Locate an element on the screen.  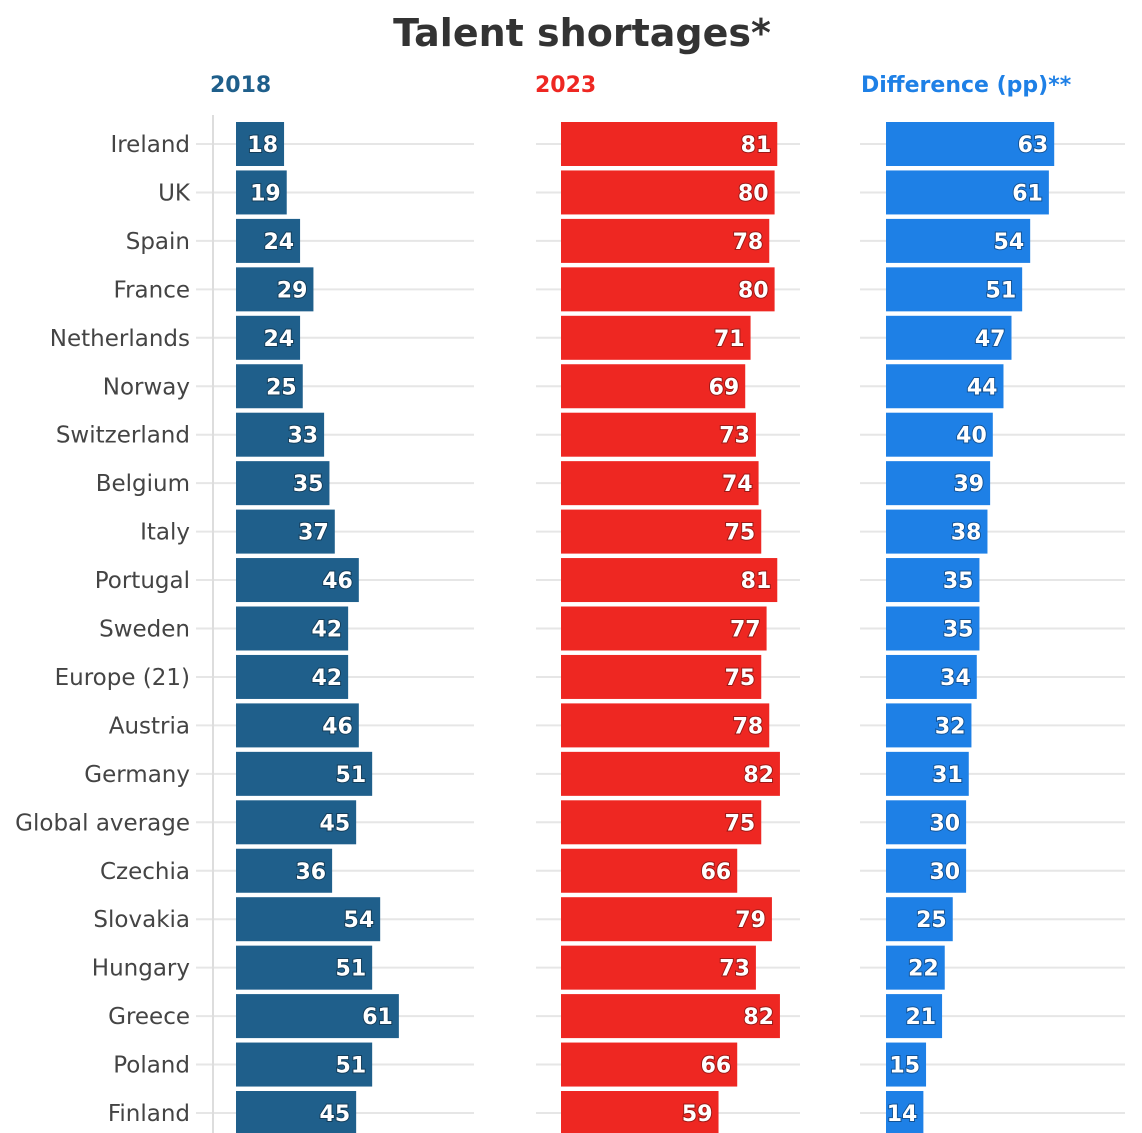
bar-2018-france is located at coordinates (275, 289).